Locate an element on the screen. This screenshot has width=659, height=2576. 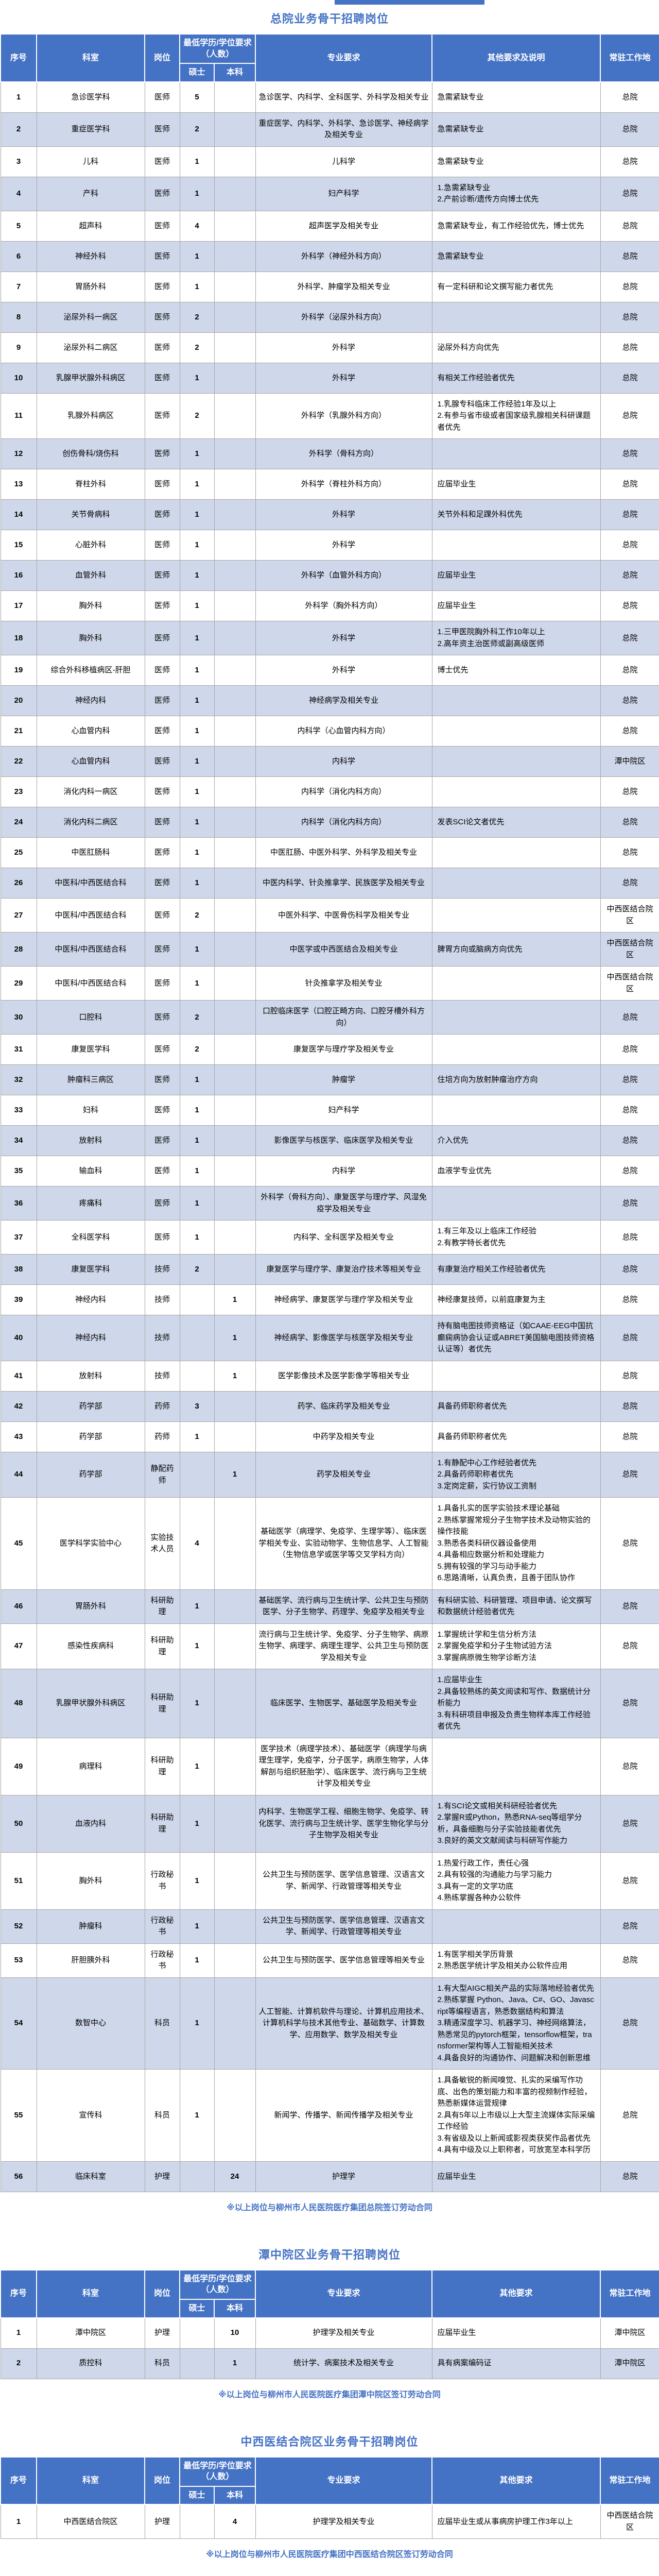
cell-dept: 消化内科一病区 is located at coordinates (91, 792).